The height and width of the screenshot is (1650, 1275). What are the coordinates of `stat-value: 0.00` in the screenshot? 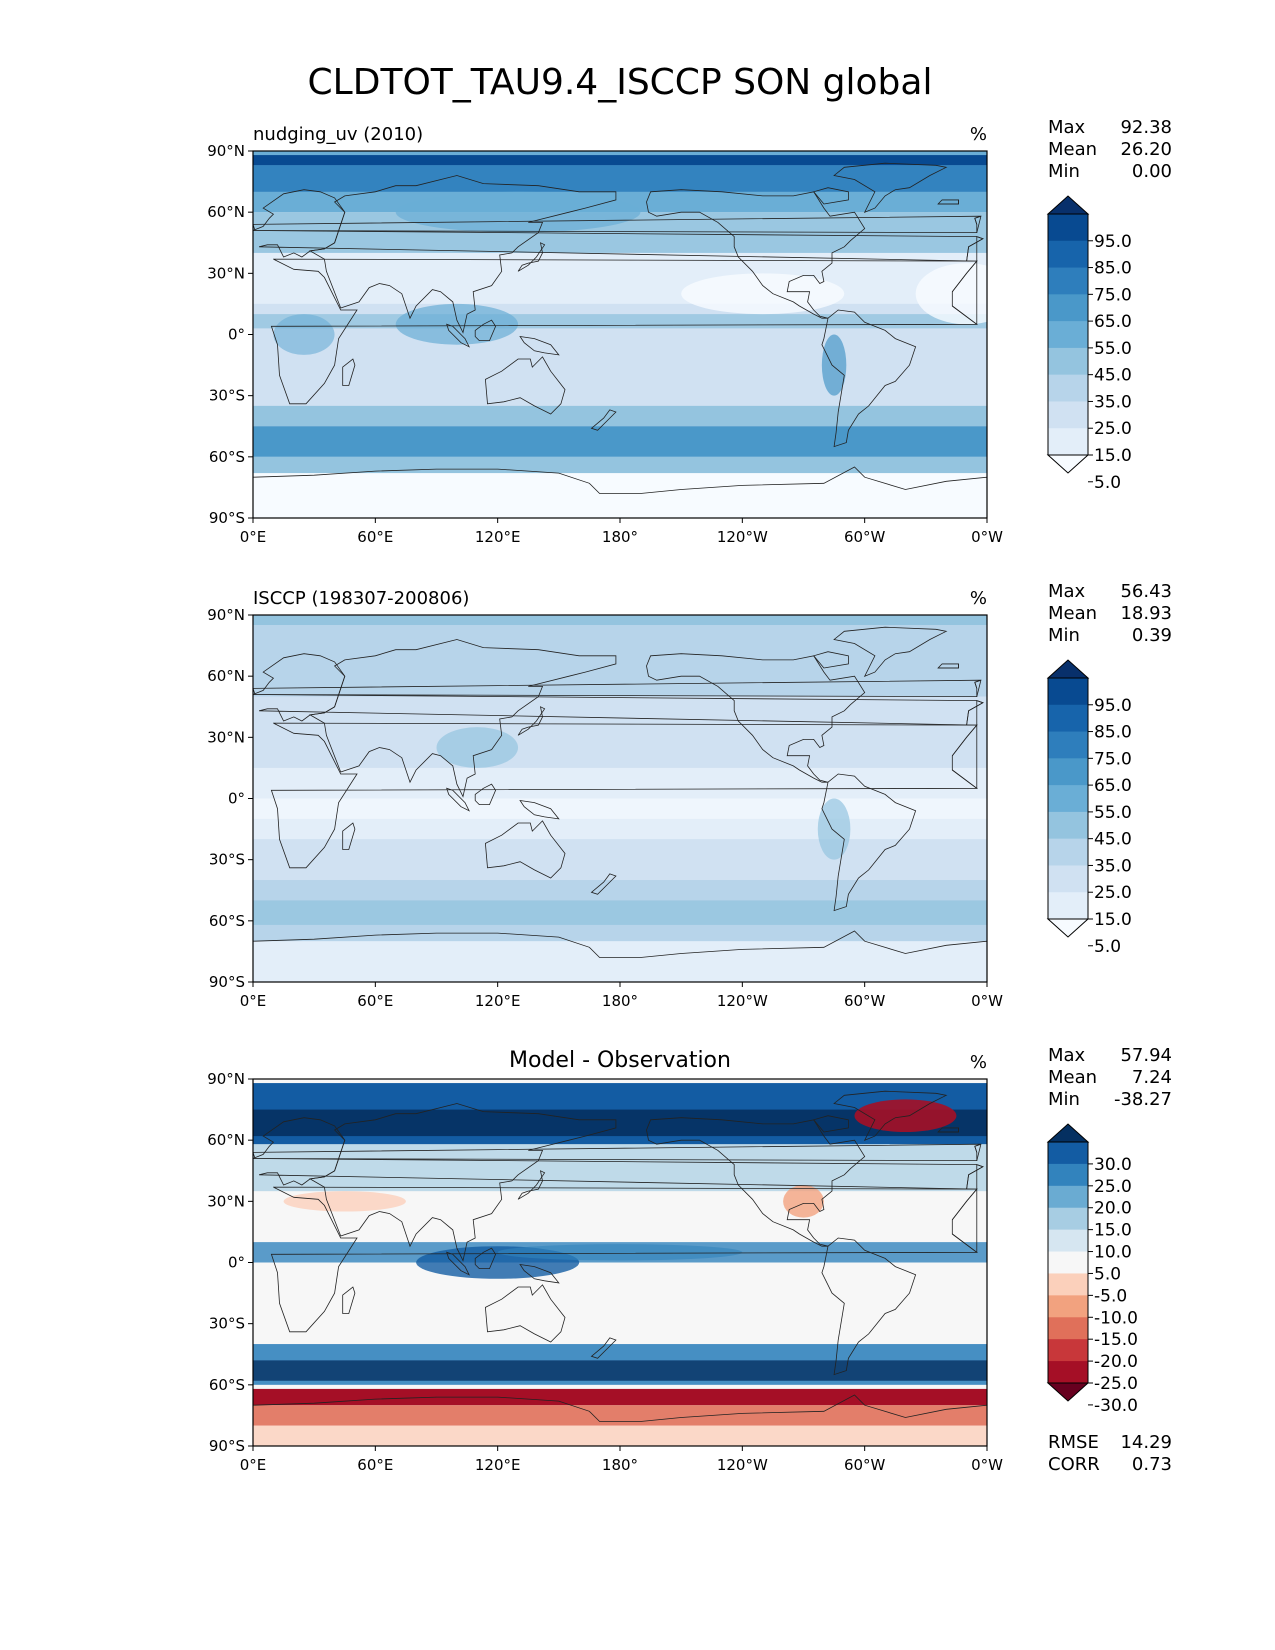 It's located at (1152, 171).